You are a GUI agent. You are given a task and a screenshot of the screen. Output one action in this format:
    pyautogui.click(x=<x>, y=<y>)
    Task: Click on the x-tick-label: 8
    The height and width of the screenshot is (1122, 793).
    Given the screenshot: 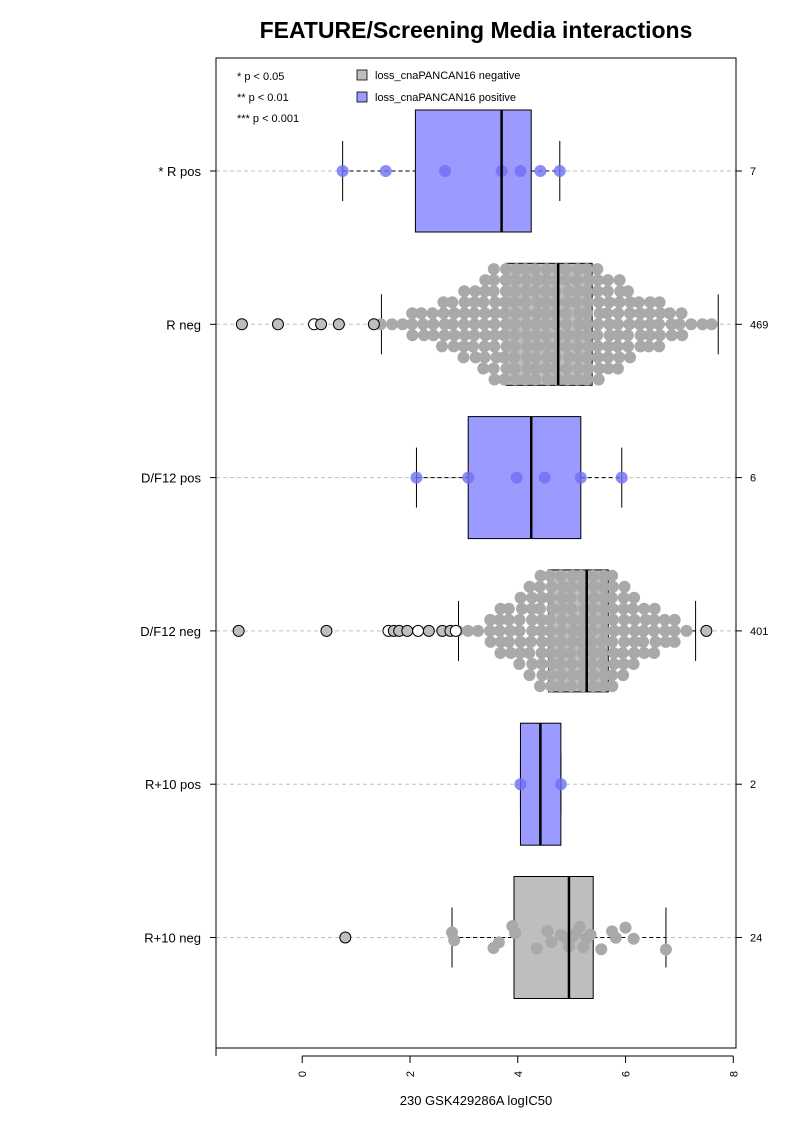 What is the action you would take?
    pyautogui.click(x=734, y=1074)
    